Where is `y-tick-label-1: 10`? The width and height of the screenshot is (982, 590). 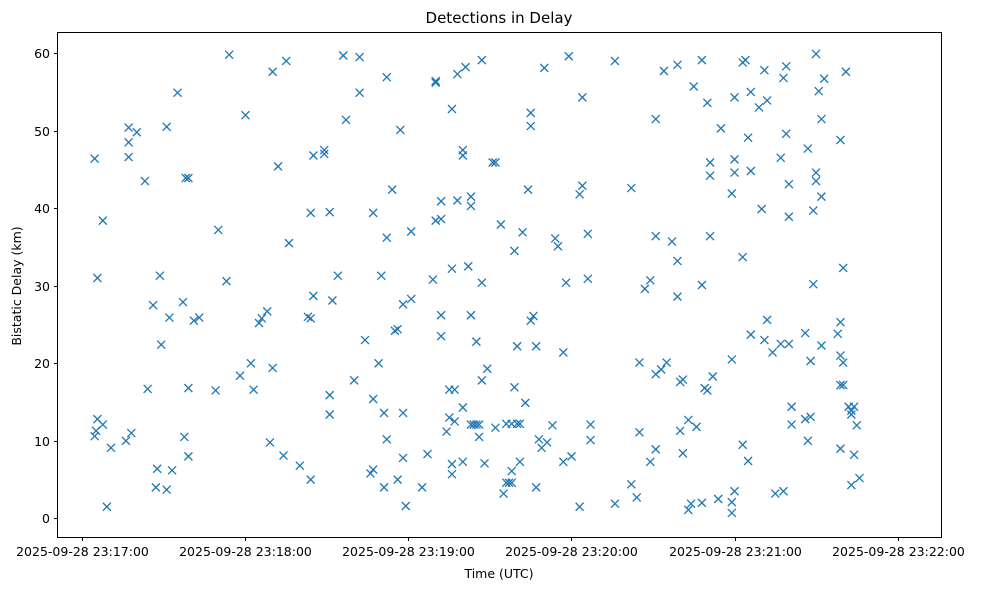
y-tick-label-1: 10 is located at coordinates (42, 441).